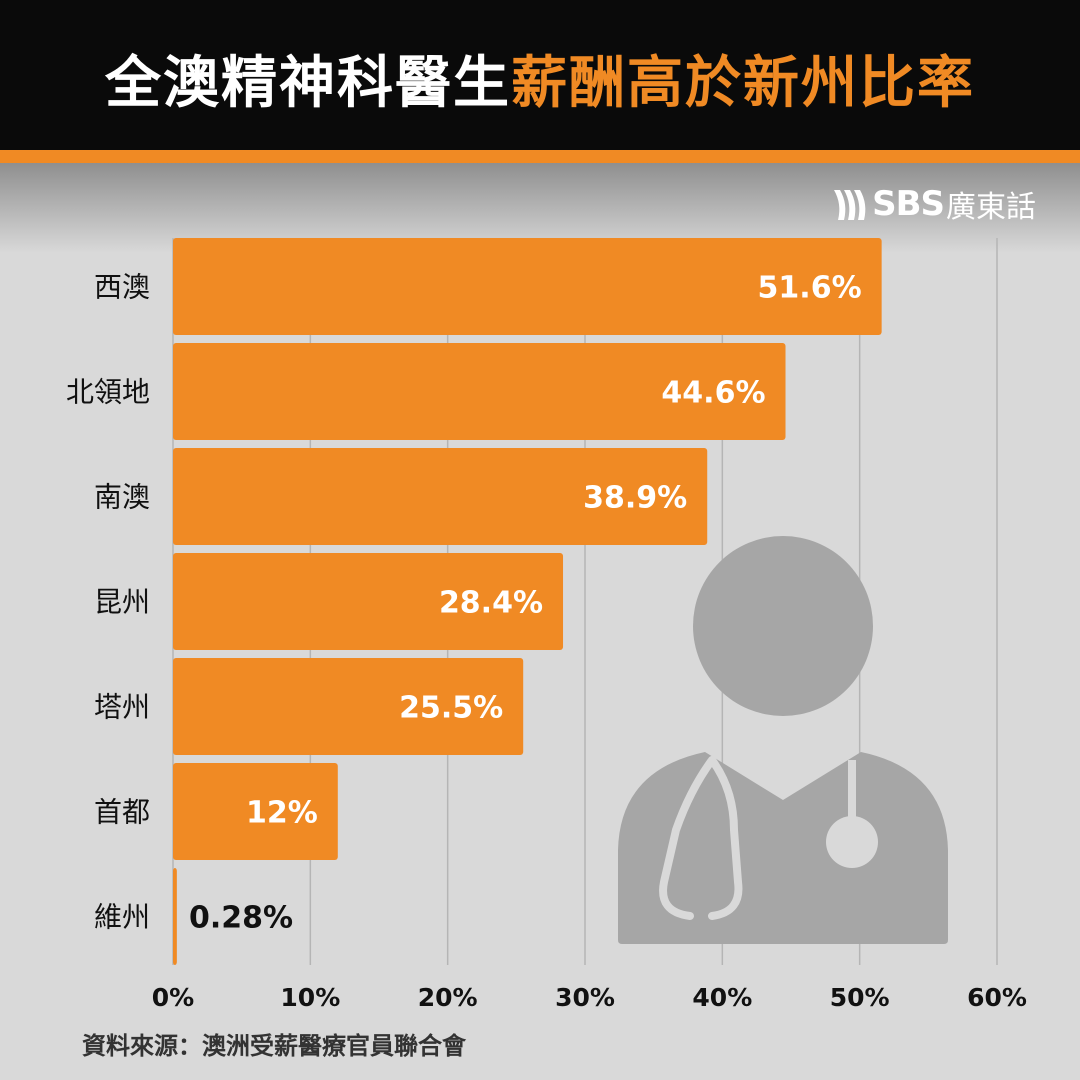  I want to click on logo-sbs-text: SBS, so click(908, 204).